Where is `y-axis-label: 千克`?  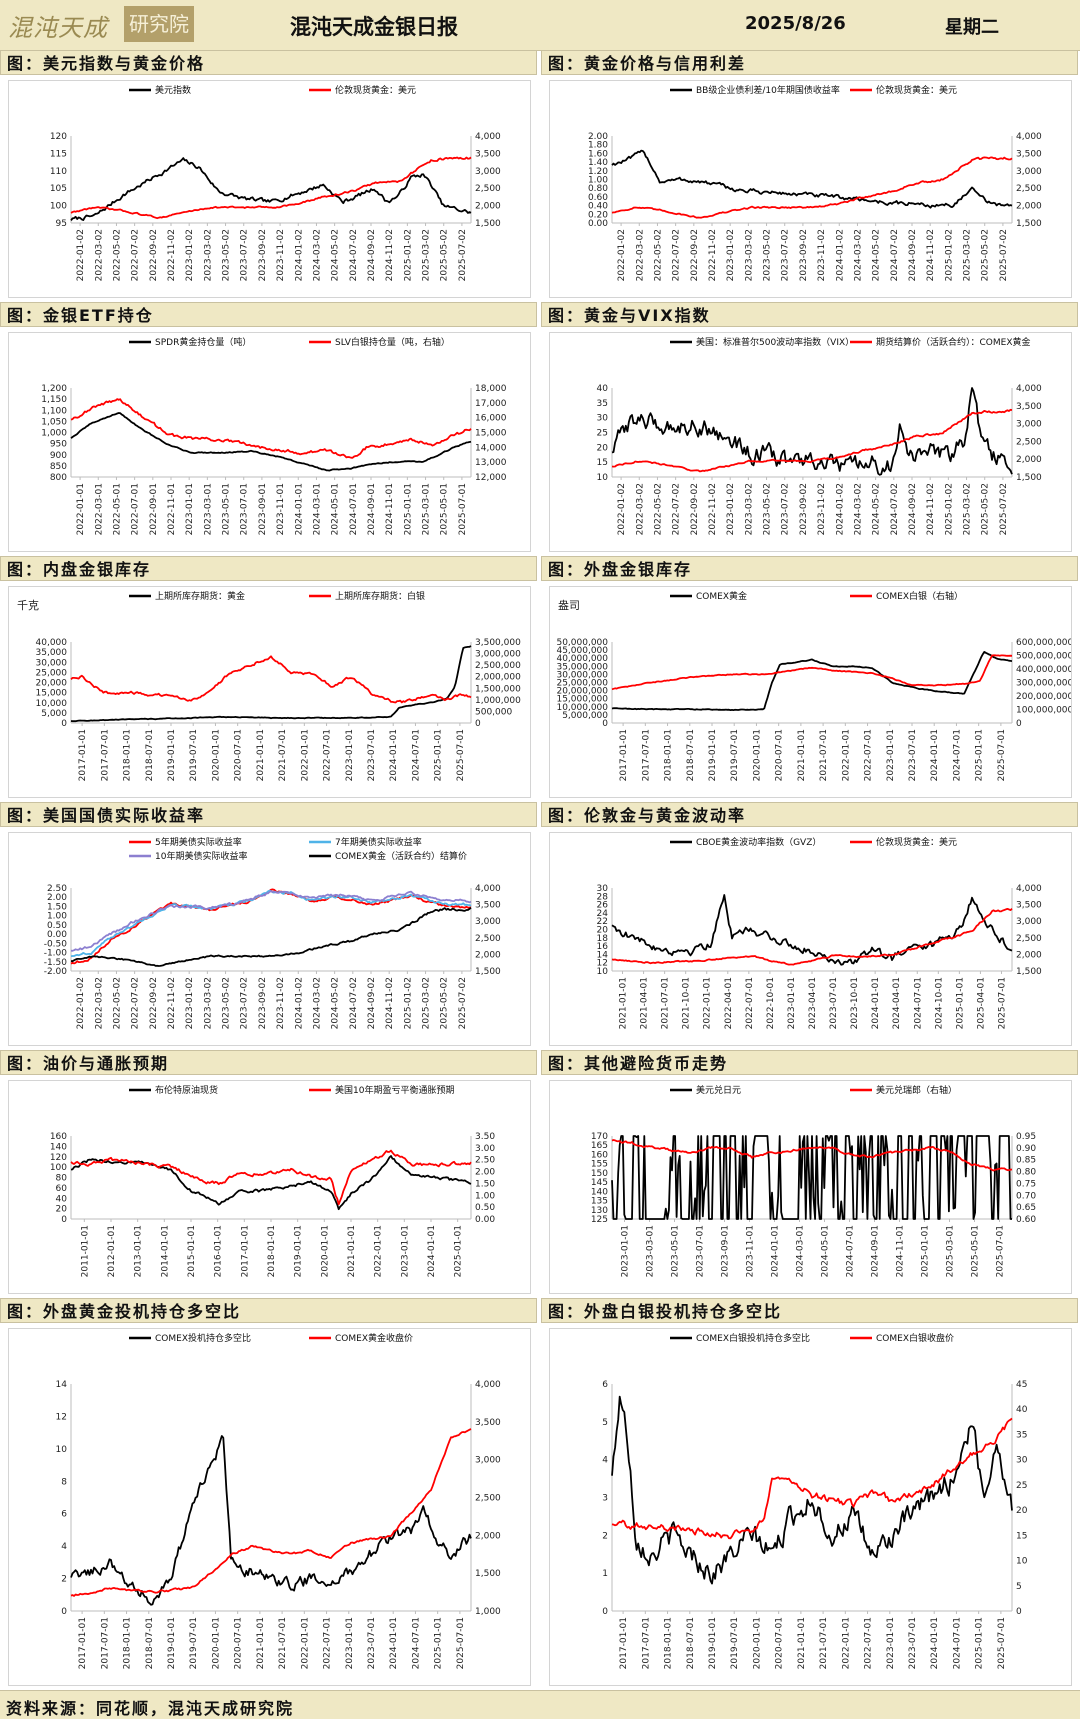
y-axis-label: 千克 is located at coordinates (28, 605).